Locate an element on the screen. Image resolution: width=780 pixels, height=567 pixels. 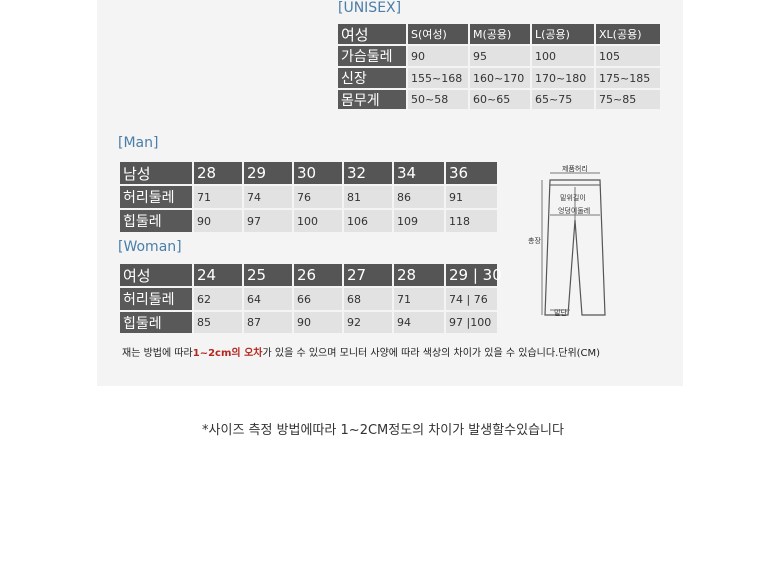
table-cell: 25 is located at coordinates (268, 275).